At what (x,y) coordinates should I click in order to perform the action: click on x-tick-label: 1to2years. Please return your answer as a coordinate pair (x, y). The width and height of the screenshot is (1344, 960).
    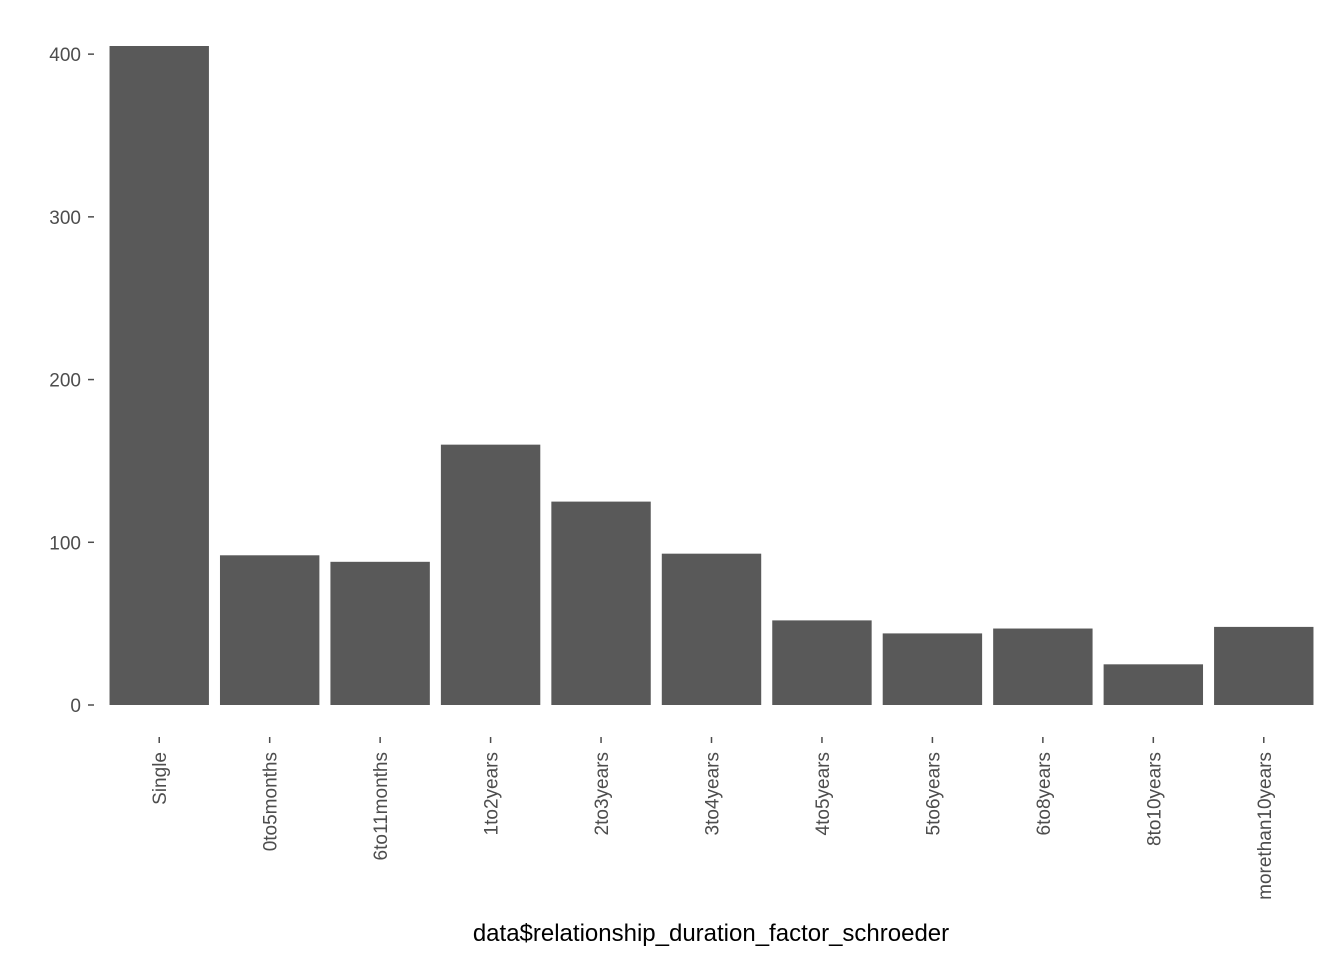
    Looking at the image, I should click on (492, 793).